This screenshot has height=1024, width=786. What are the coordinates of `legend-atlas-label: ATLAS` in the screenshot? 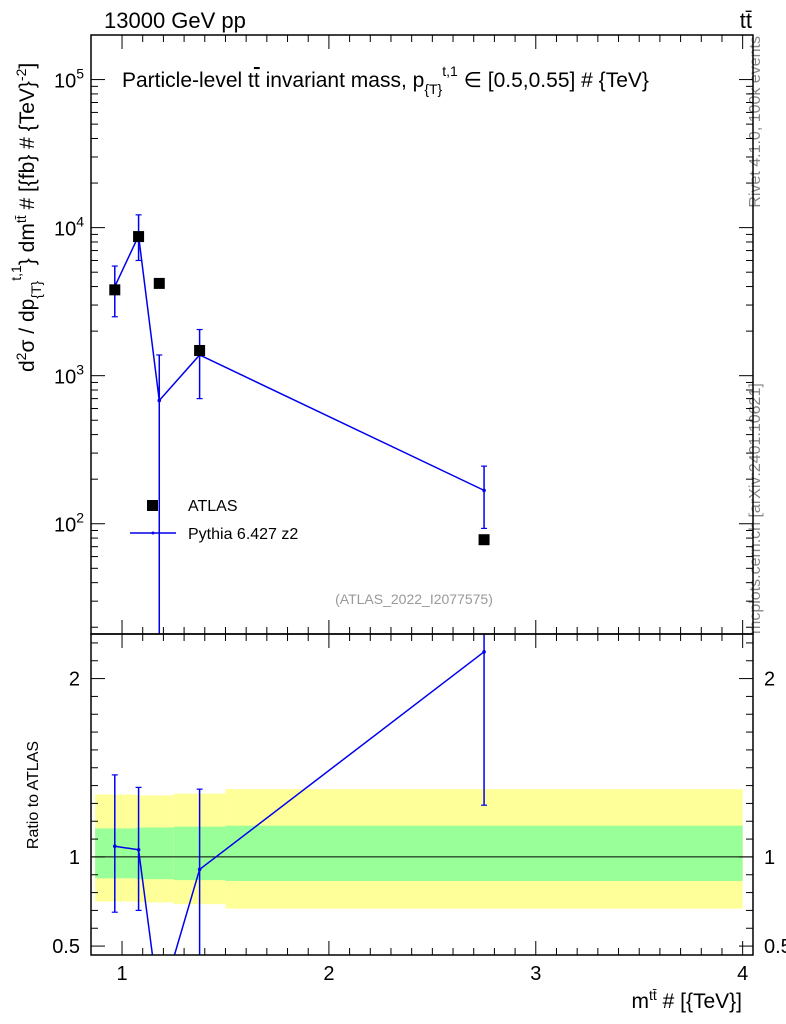 It's located at (213, 506).